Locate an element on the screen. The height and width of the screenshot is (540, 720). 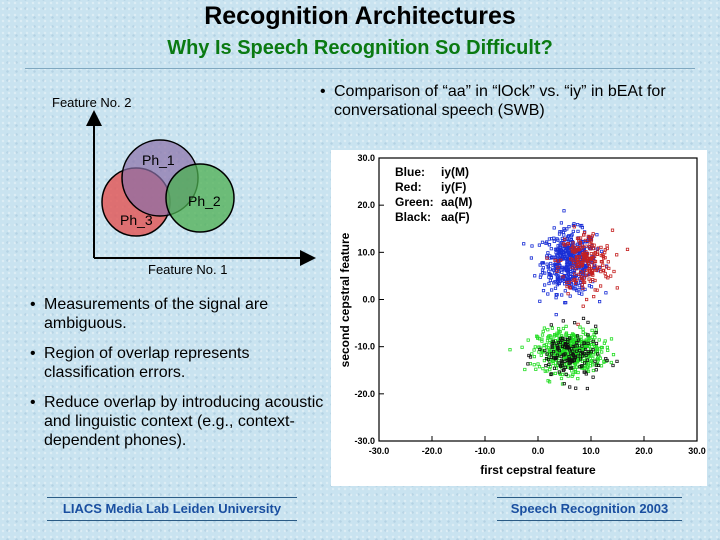
x-tick-label: -20.0 is located at coordinates (432, 451).